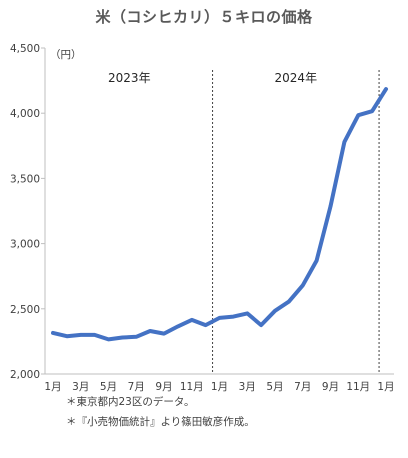 The width and height of the screenshot is (408, 458). What do you see at coordinates (160, 422) in the screenshot?
I see `footnote-2: ＊『小売物価統計』より篠田敏彦作成。` at bounding box center [160, 422].